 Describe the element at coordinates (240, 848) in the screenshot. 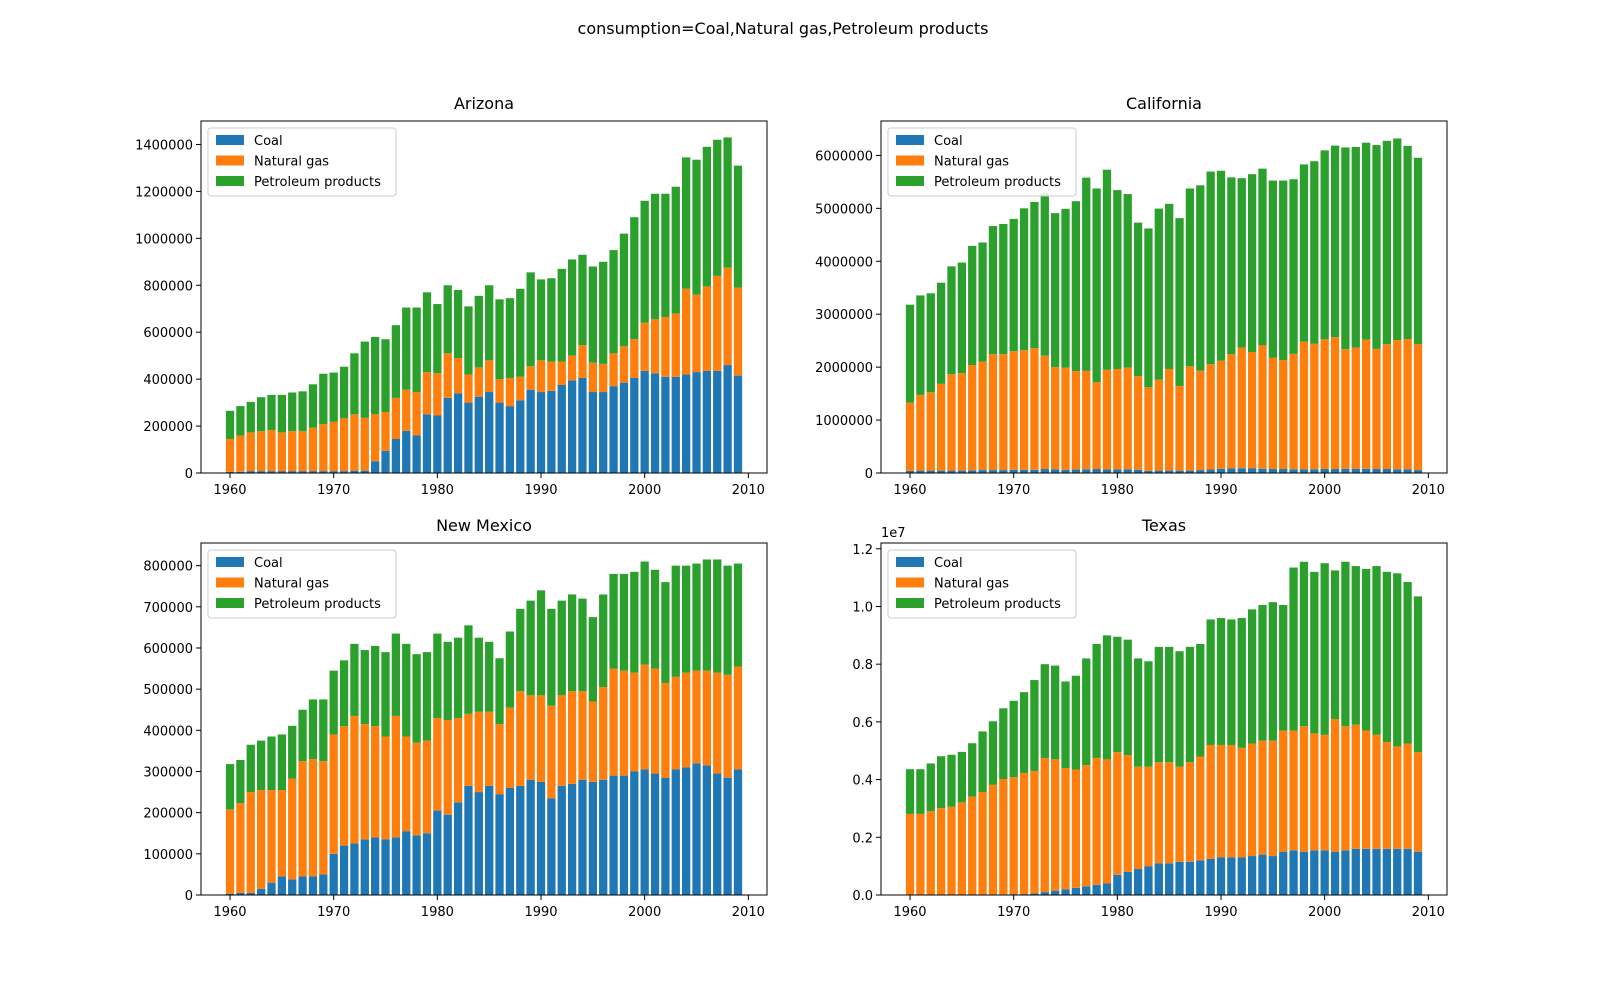

I see `new-mexico-bar-natural-gas-1961` at that location.